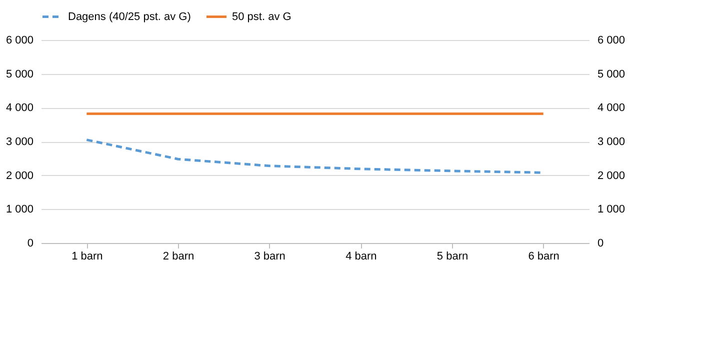 The image size is (720, 341). I want to click on y-tick-label: 1 000, so click(20, 210).